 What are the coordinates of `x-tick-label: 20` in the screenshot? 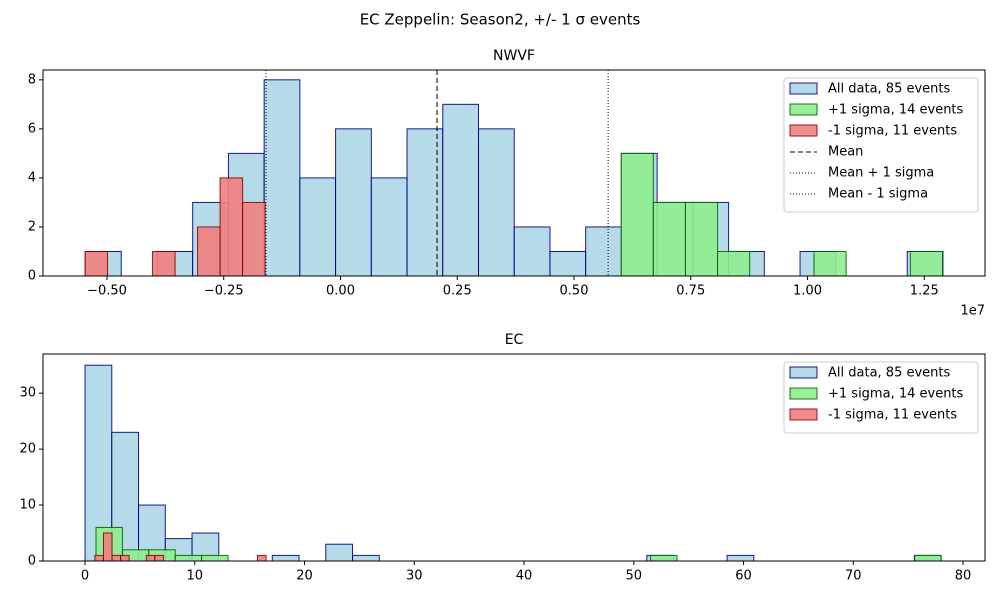 It's located at (304, 576).